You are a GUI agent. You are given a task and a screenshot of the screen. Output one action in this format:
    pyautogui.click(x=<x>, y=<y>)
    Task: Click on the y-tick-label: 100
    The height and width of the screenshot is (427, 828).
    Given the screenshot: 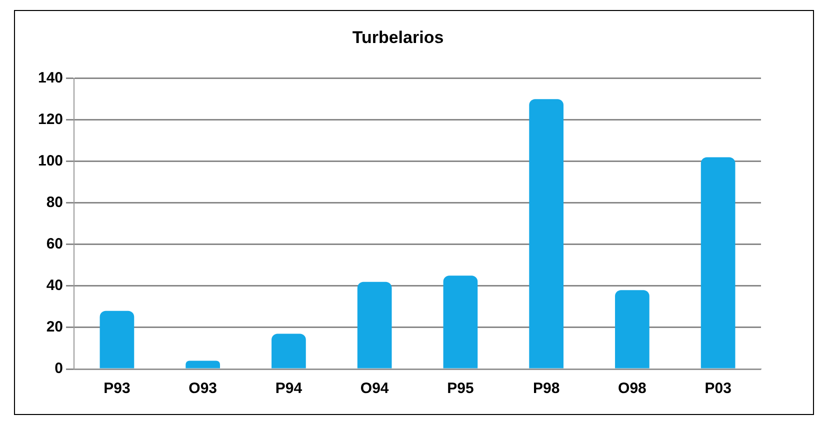 What is the action you would take?
    pyautogui.click(x=51, y=161)
    